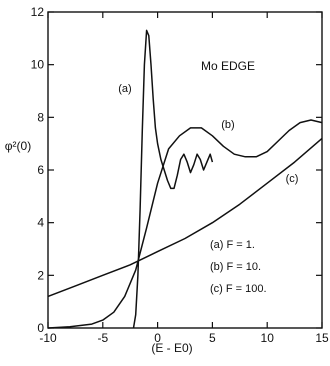  Describe the element at coordinates (227, 125) in the screenshot. I see `series-label-b: (b)` at that location.